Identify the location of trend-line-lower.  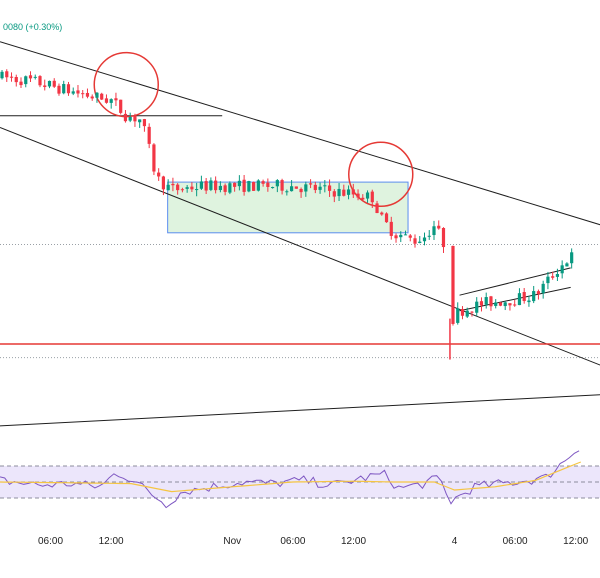
(300, 410).